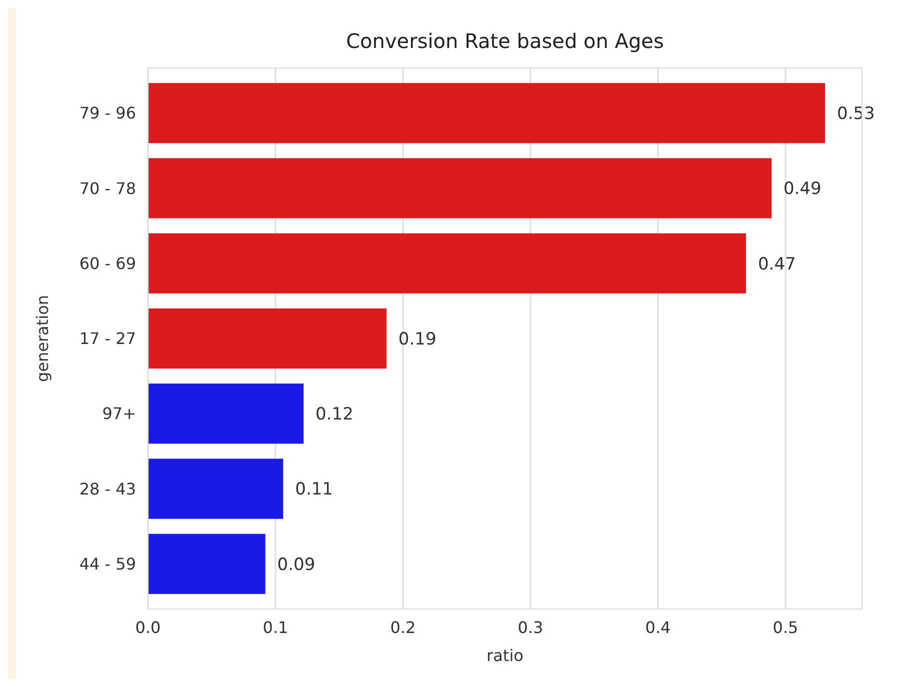 Image resolution: width=915 pixels, height=687 pixels. Describe the element at coordinates (296, 564) in the screenshot. I see `data-label: 0.09` at that location.